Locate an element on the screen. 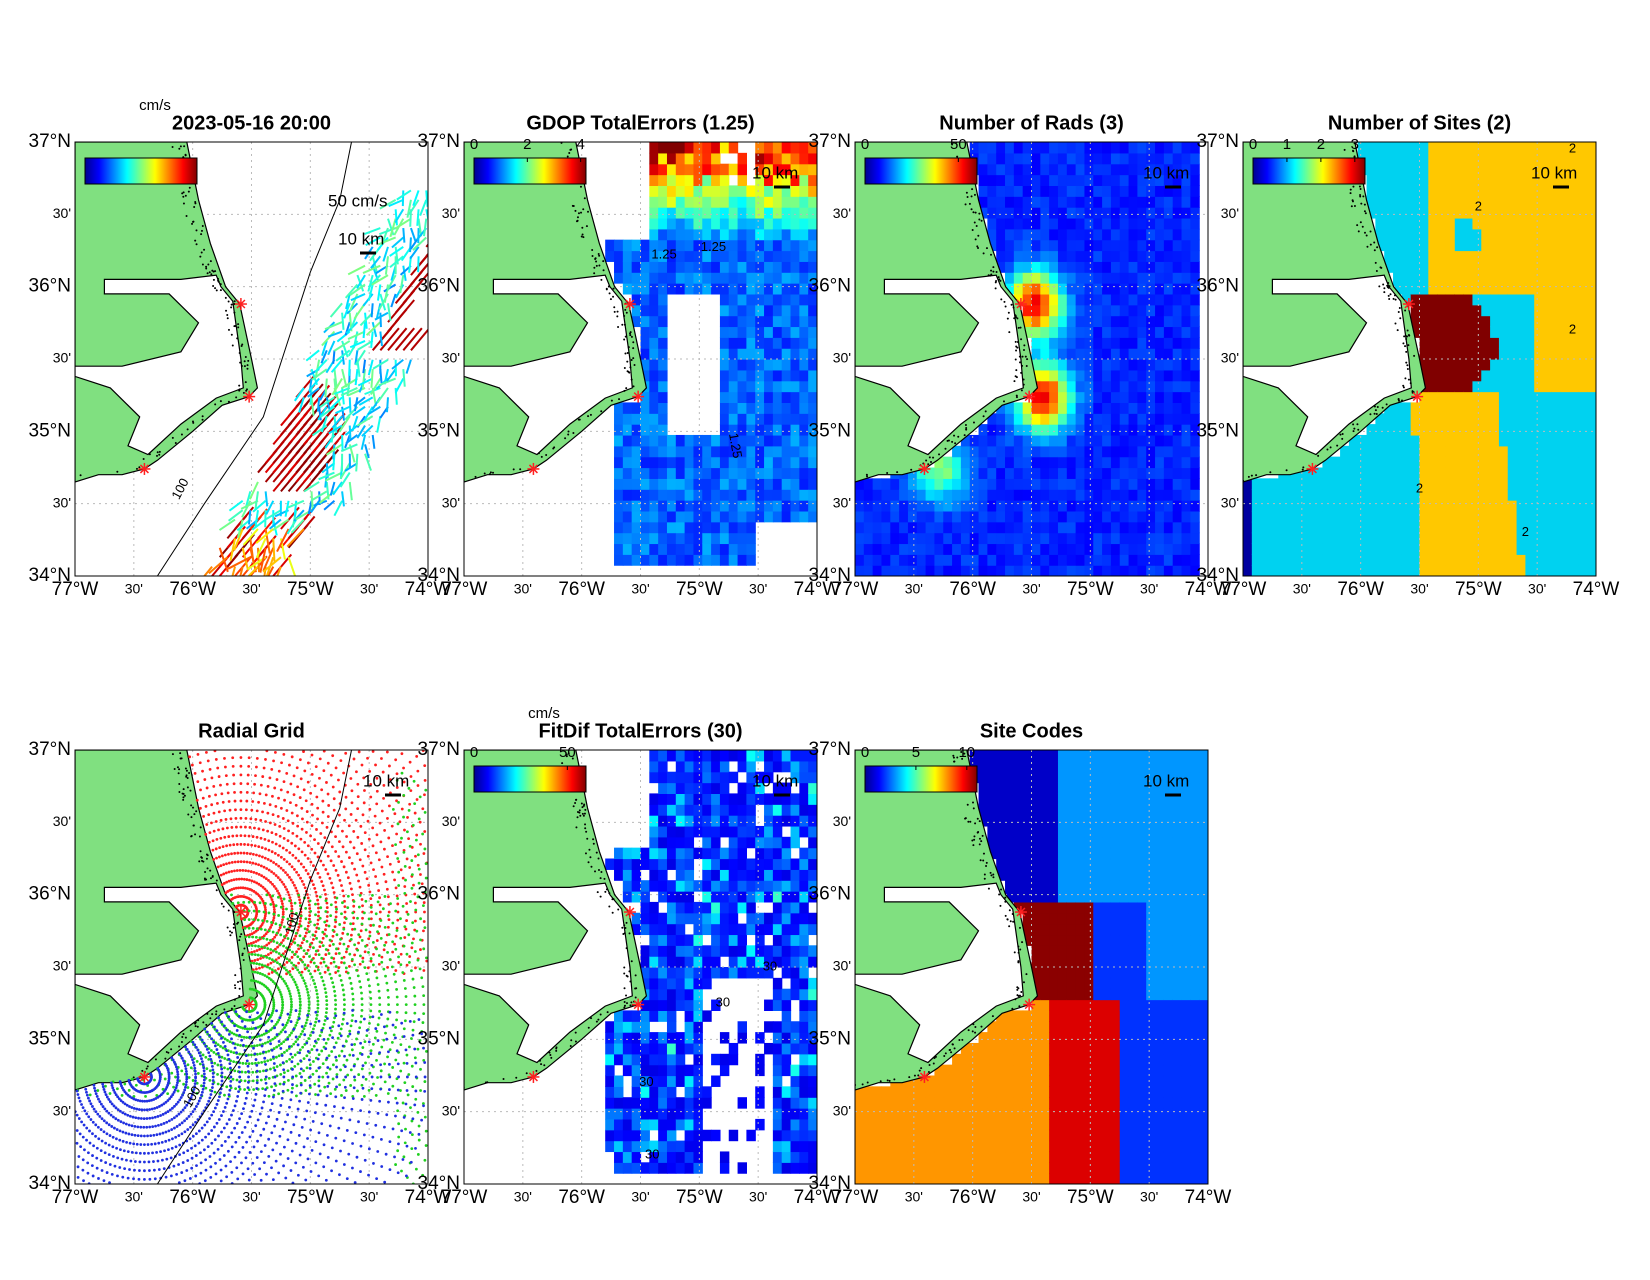  panel-title: Number of Rads (3) is located at coordinates (1031, 123).